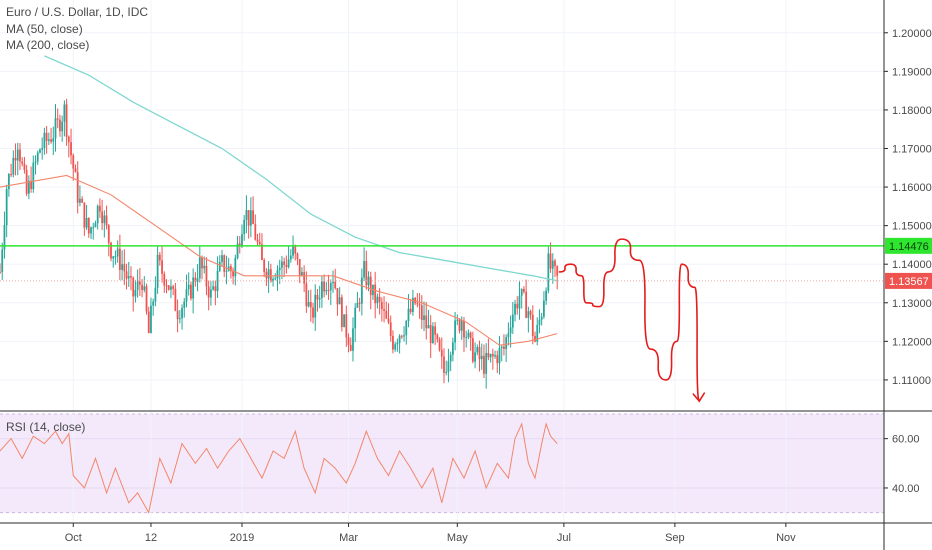 The image size is (932, 550). Describe the element at coordinates (457, 538) in the screenshot. I see `time-tick-label: May` at that location.